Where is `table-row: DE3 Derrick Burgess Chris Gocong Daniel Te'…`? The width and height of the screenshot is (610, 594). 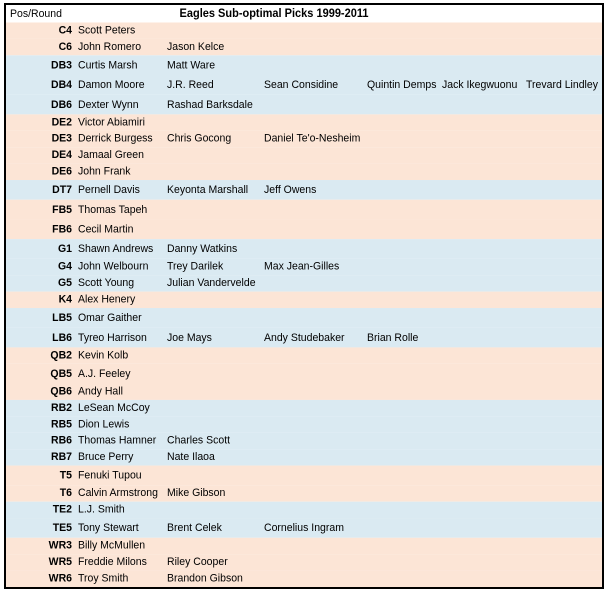 table-row: DE3 Derrick Burgess Chris Gocong Daniel Te'… is located at coordinates (304, 139).